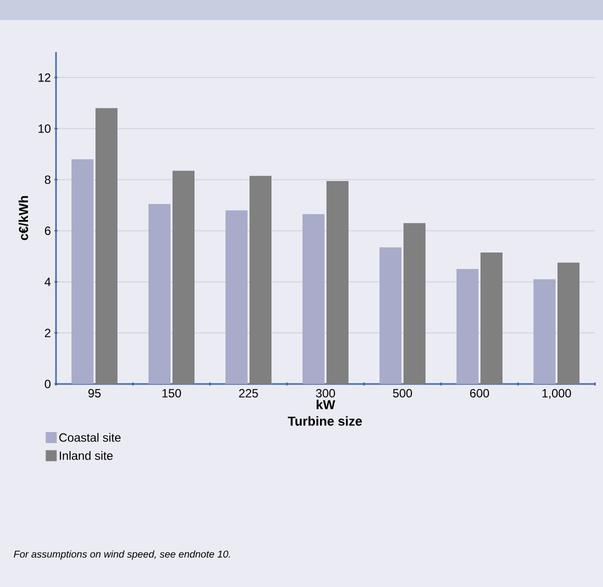 This screenshot has width=603, height=587. I want to click on y-tick-label: 8, so click(47, 179).